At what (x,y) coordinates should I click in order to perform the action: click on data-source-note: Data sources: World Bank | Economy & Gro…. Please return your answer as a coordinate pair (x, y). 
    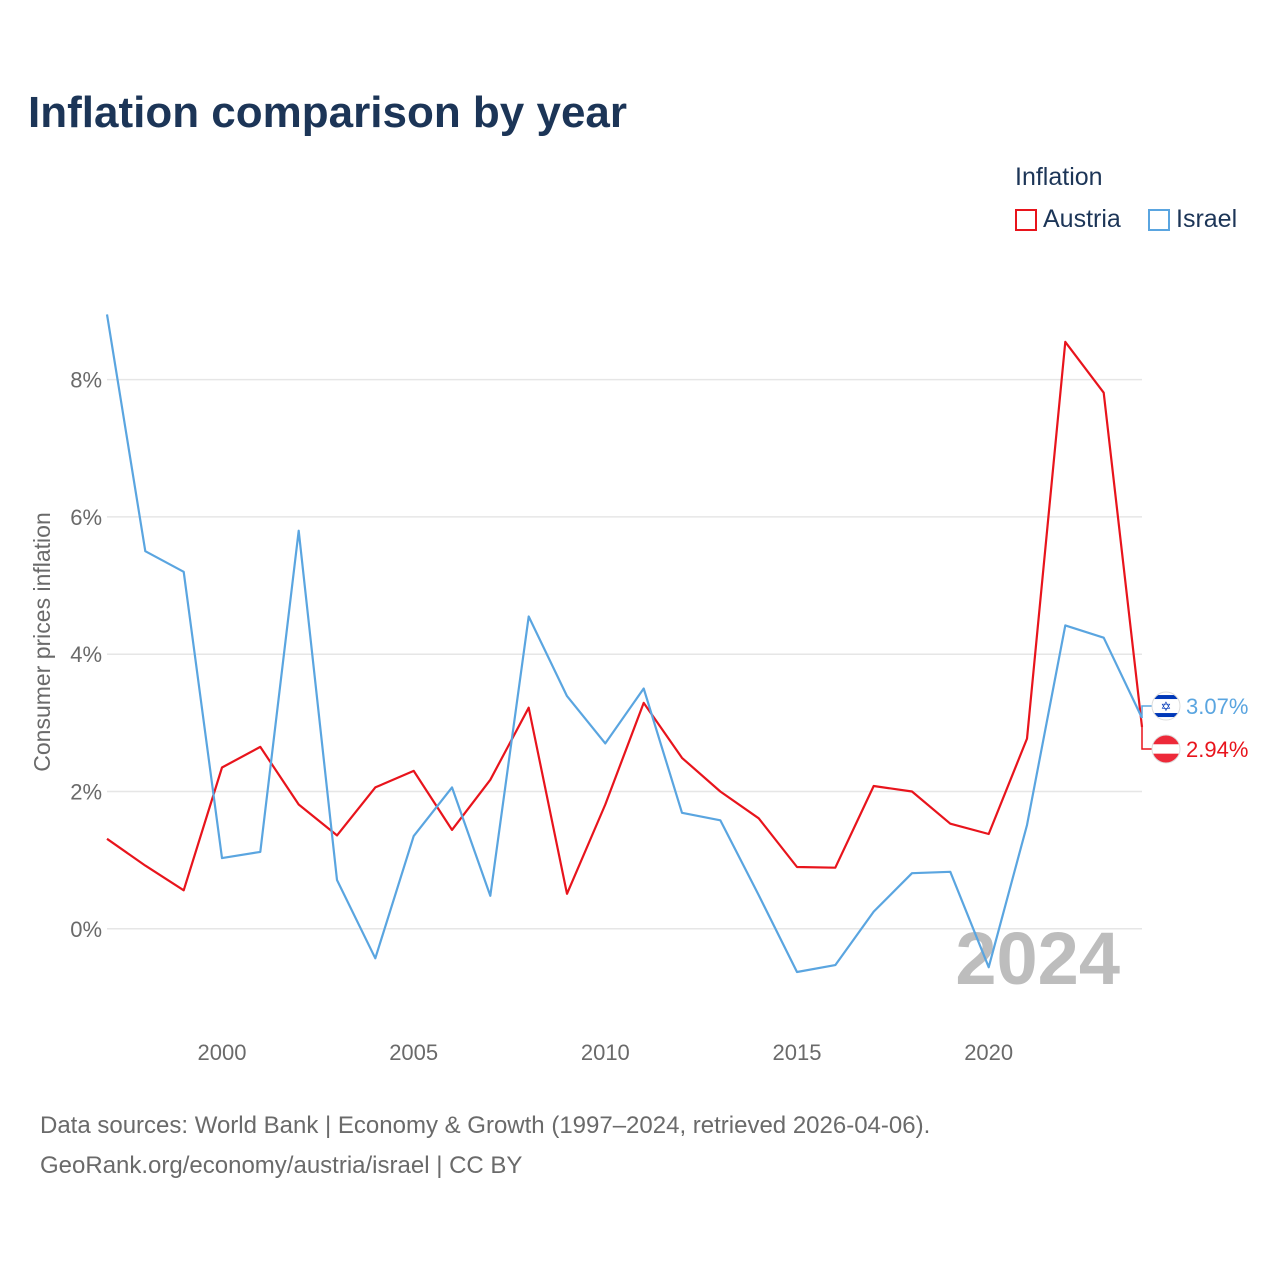
    Looking at the image, I should click on (485, 1125).